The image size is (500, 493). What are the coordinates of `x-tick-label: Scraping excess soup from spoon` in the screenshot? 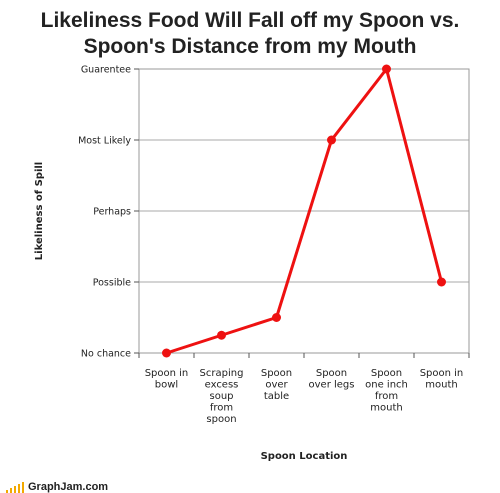 It's located at (222, 396).